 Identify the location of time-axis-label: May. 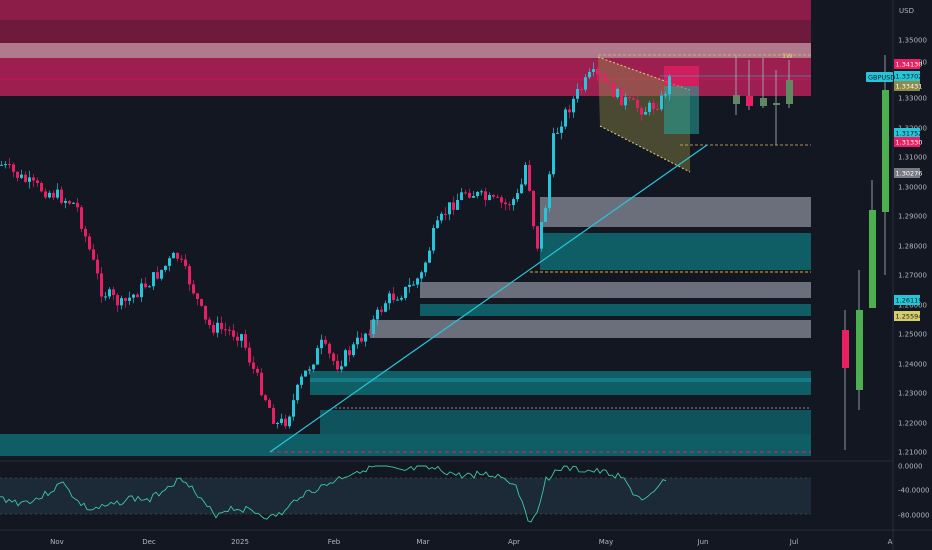
(606, 542).